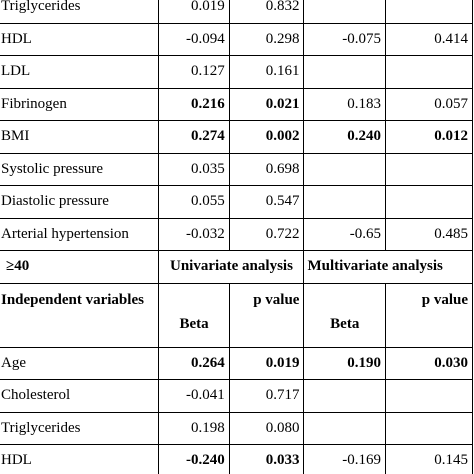  What do you see at coordinates (266, 428) in the screenshot?
I see `p-value-cell: 0.080` at bounding box center [266, 428].